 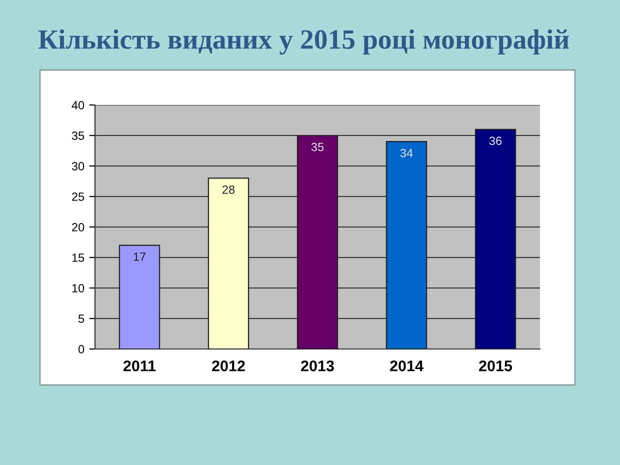 I want to click on y-tick-label: 30, so click(x=78, y=166).